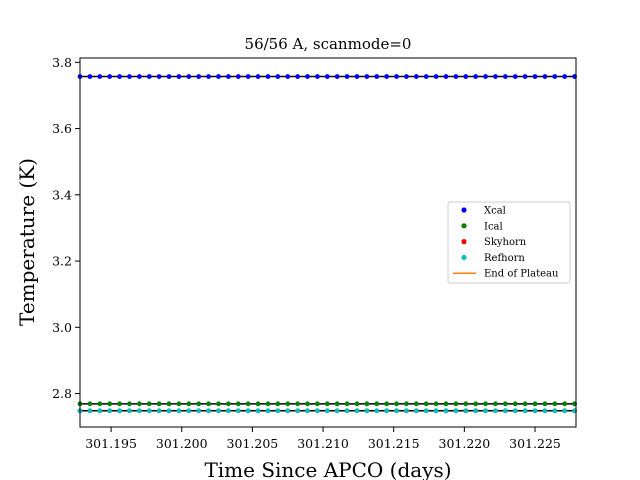 The width and height of the screenshot is (640, 480). What do you see at coordinates (62, 261) in the screenshot?
I see `y-tick-label: 3.2` at bounding box center [62, 261].